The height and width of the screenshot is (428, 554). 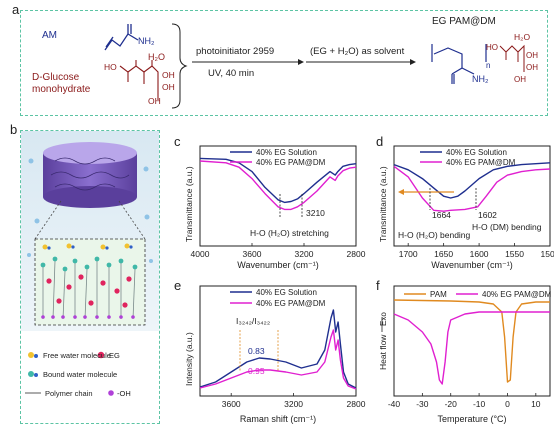 What do you see at coordinates (378, 285) in the screenshot?
I see `panel-f-letter: f` at bounding box center [378, 285].